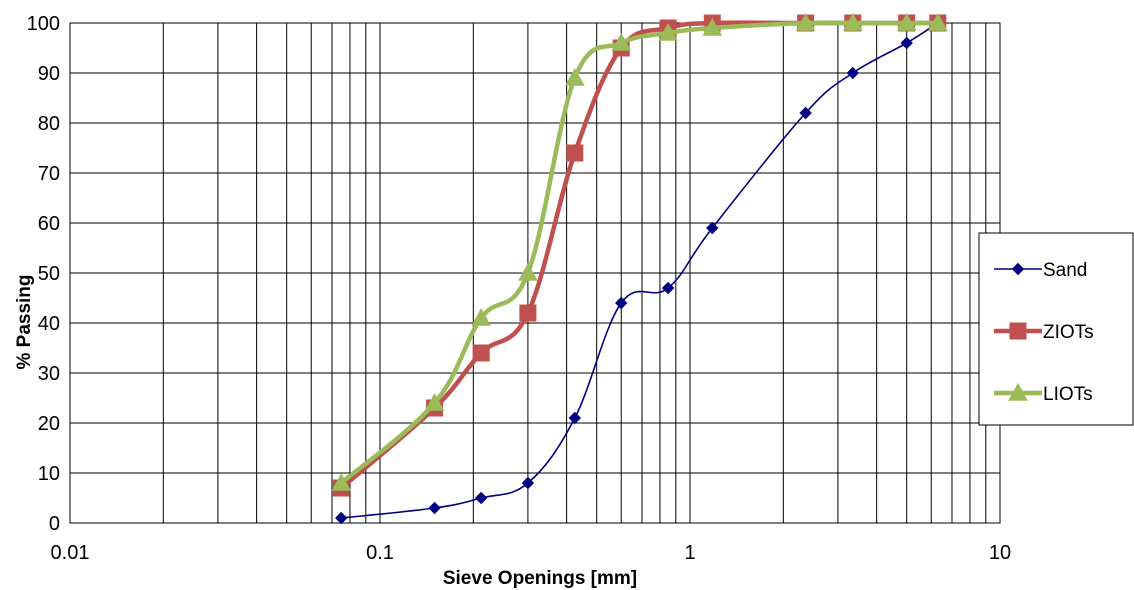 This screenshot has height=590, width=1134. I want to click on legend-label: ZIOTs, so click(1068, 332).